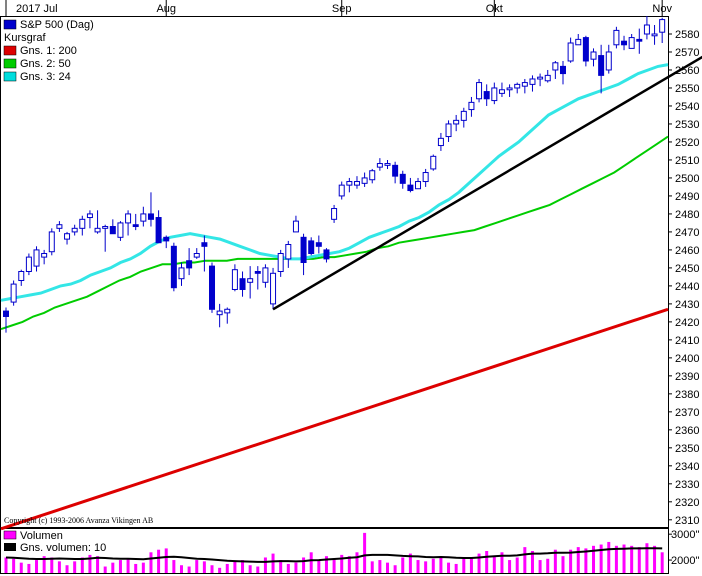 This screenshot has height=576, width=702. I want to click on y-tick-label: 2400, so click(687, 359).